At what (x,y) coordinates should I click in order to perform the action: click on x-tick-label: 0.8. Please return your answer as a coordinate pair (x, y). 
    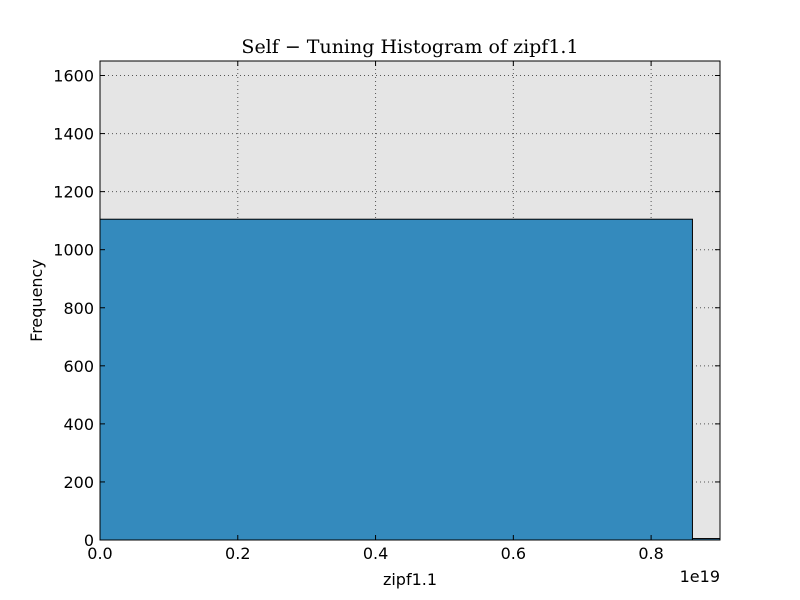
    Looking at the image, I should click on (650, 553).